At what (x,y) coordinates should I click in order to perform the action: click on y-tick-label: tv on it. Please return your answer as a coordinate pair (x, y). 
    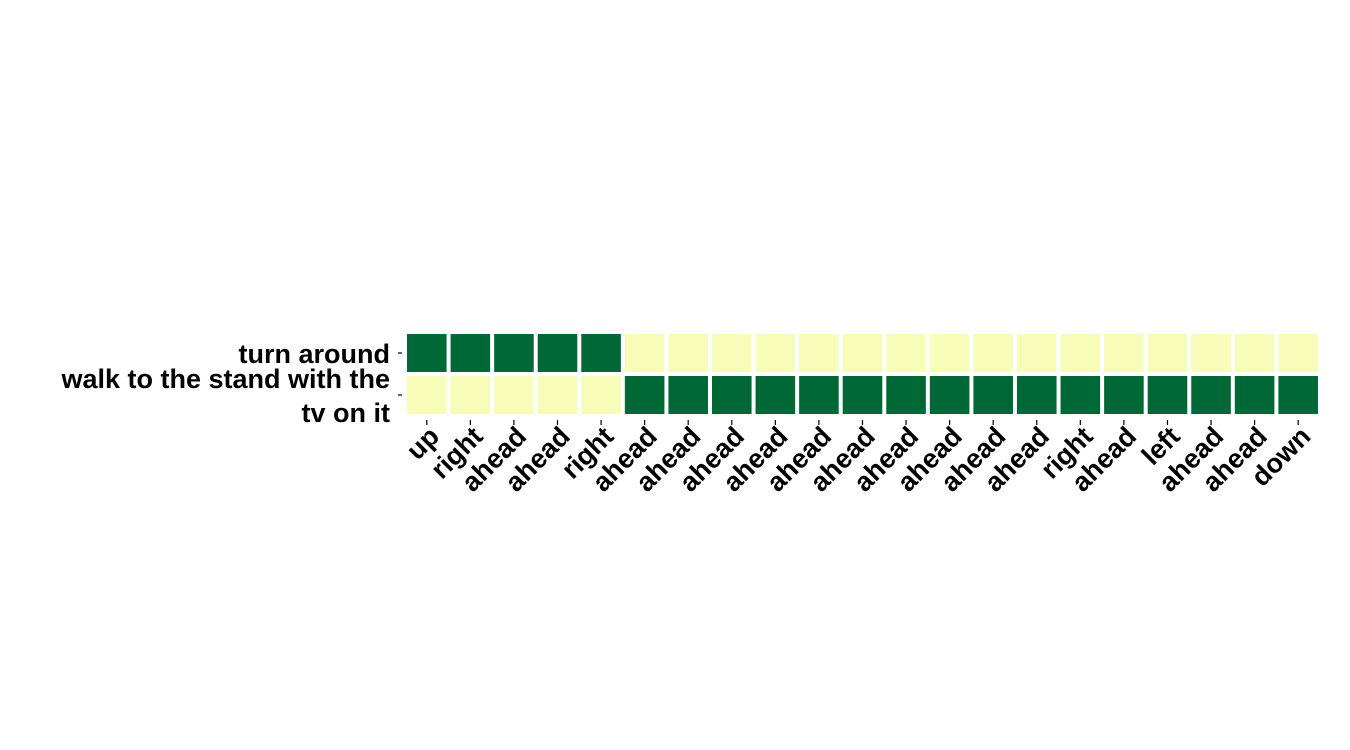
    Looking at the image, I should click on (346, 413).